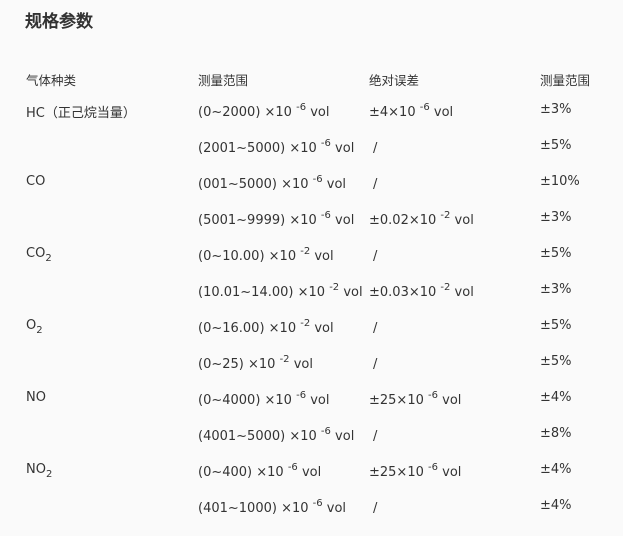 This screenshot has height=536, width=623. I want to click on table-row: O2 (0~16.00) ×10 -2 vol / ±5%, so click(311, 330).